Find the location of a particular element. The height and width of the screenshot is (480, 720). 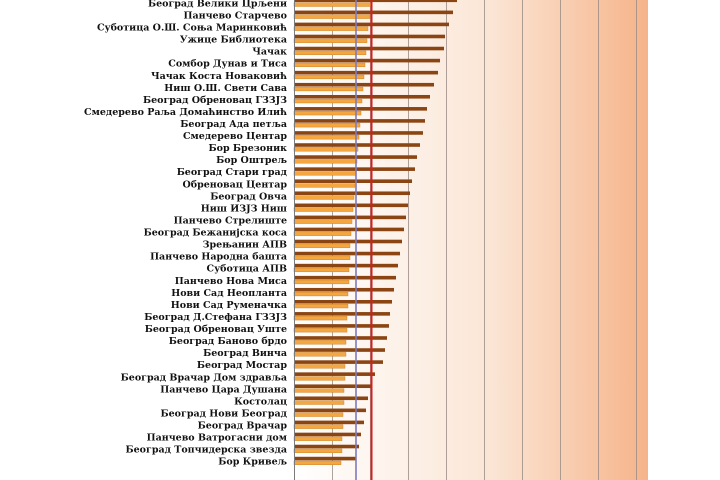

category-label: Суботица АПВ is located at coordinates (247, 269).